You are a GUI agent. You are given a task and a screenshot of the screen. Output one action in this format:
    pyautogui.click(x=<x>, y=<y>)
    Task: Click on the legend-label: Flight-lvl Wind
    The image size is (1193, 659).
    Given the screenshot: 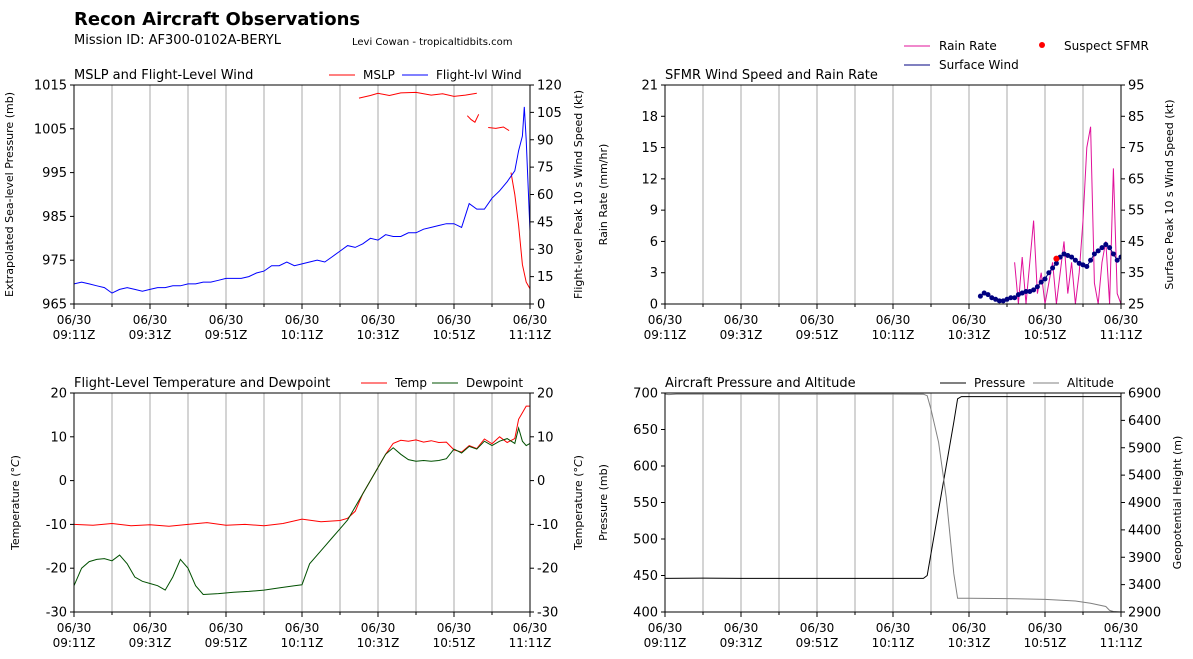 What is the action you would take?
    pyautogui.click(x=479, y=75)
    